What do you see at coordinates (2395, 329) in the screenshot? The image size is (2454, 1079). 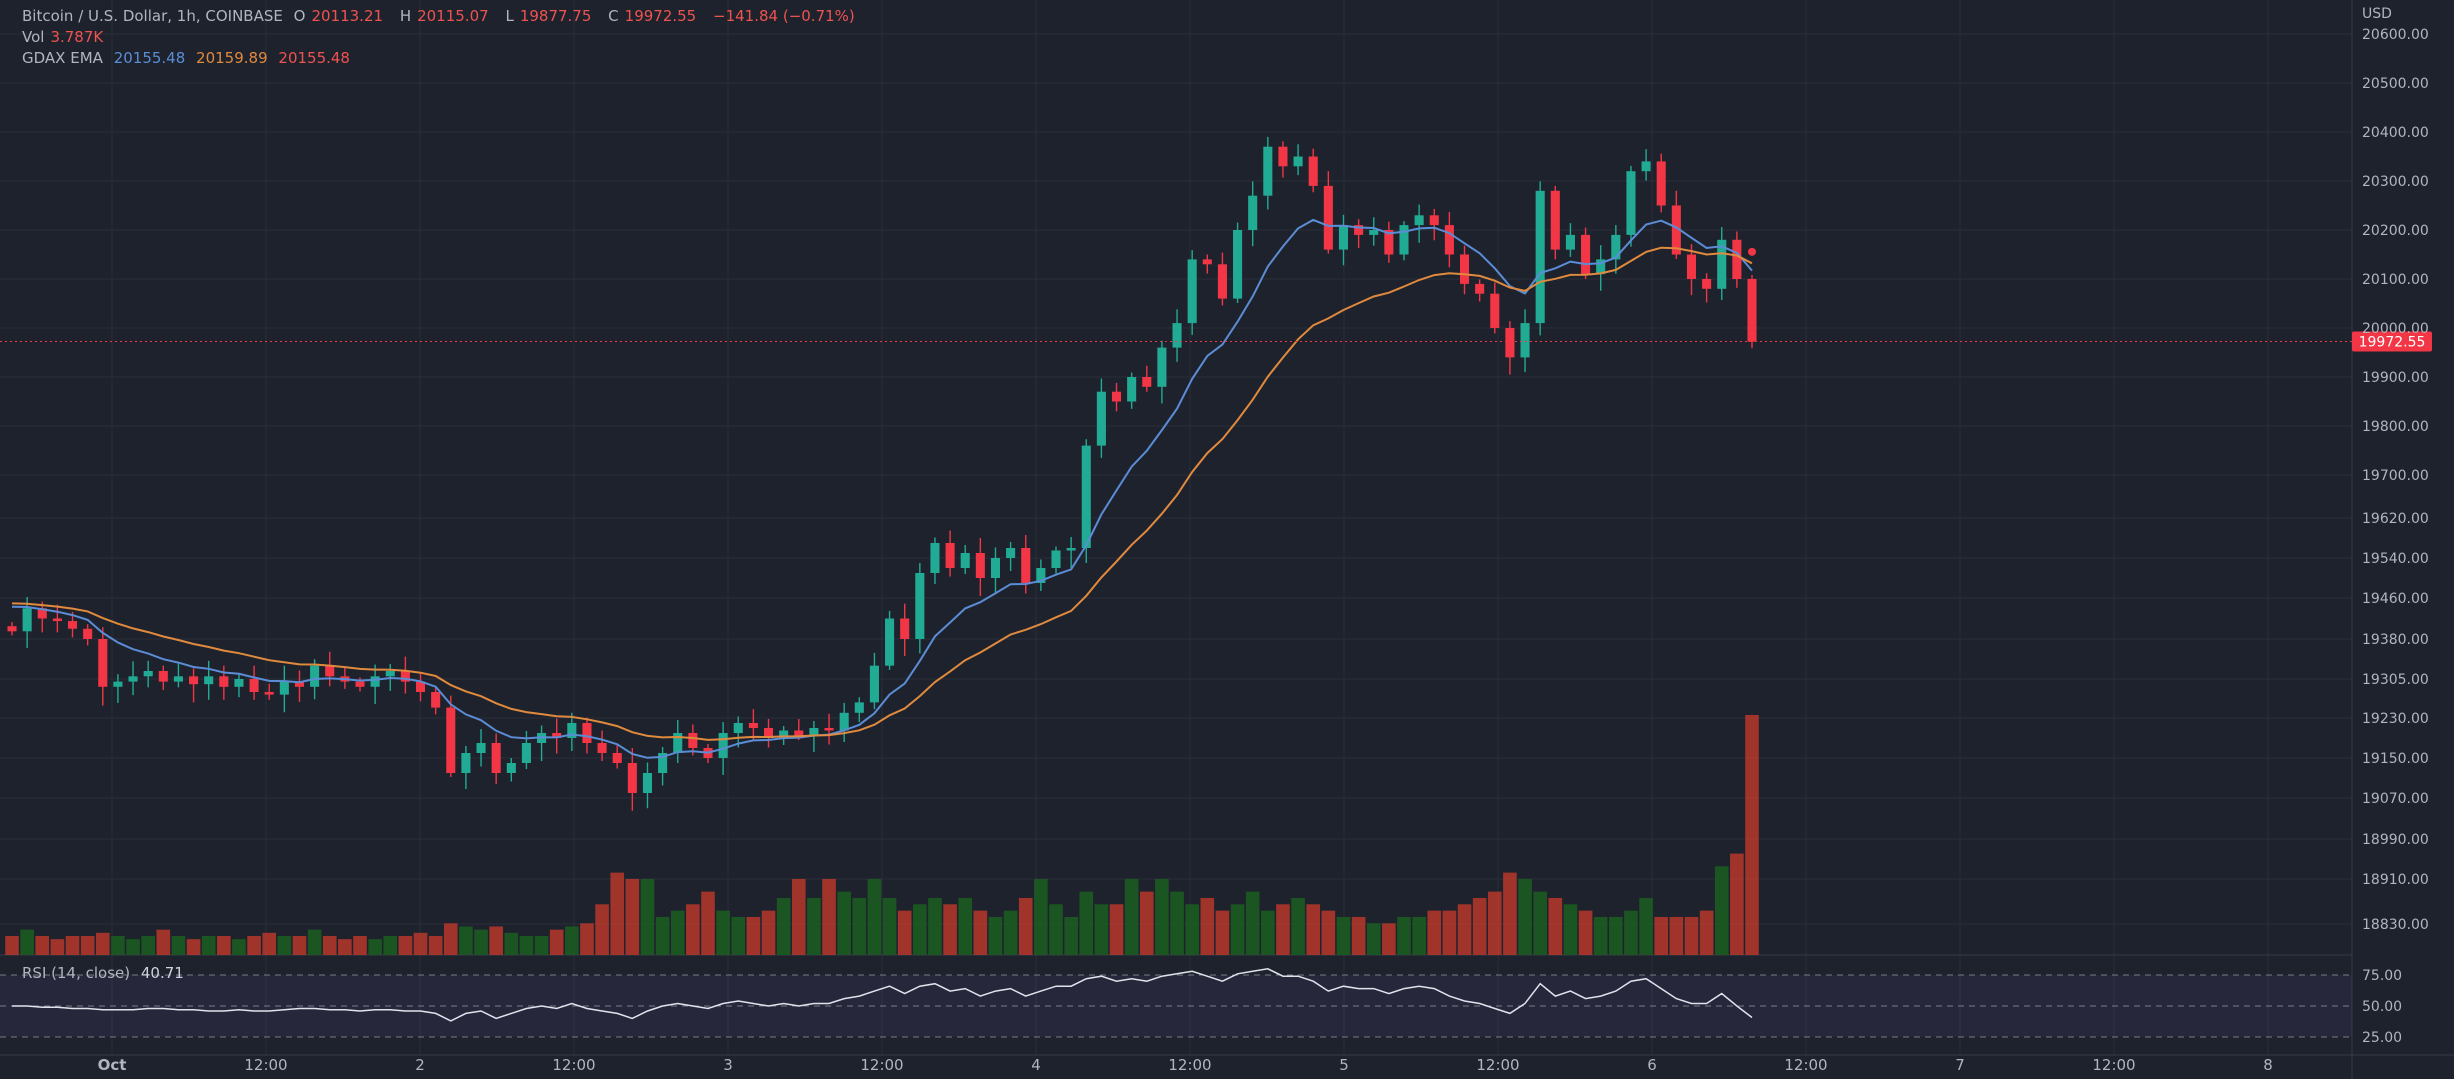 I see `price-tick-label: 20000.00` at bounding box center [2395, 329].